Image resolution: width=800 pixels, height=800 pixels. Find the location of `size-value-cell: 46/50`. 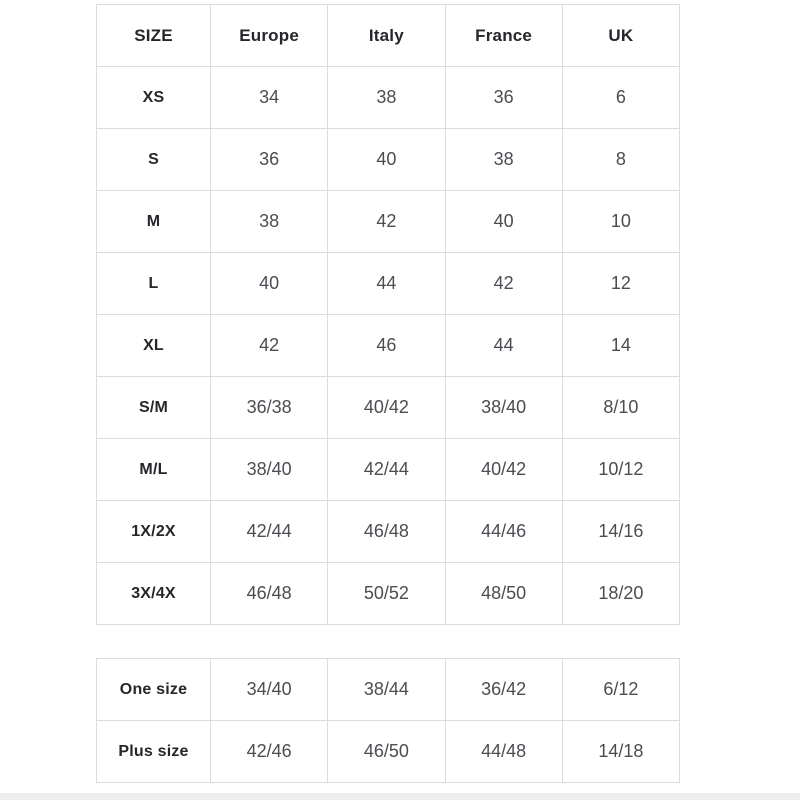

size-value-cell: 46/50 is located at coordinates (386, 751).